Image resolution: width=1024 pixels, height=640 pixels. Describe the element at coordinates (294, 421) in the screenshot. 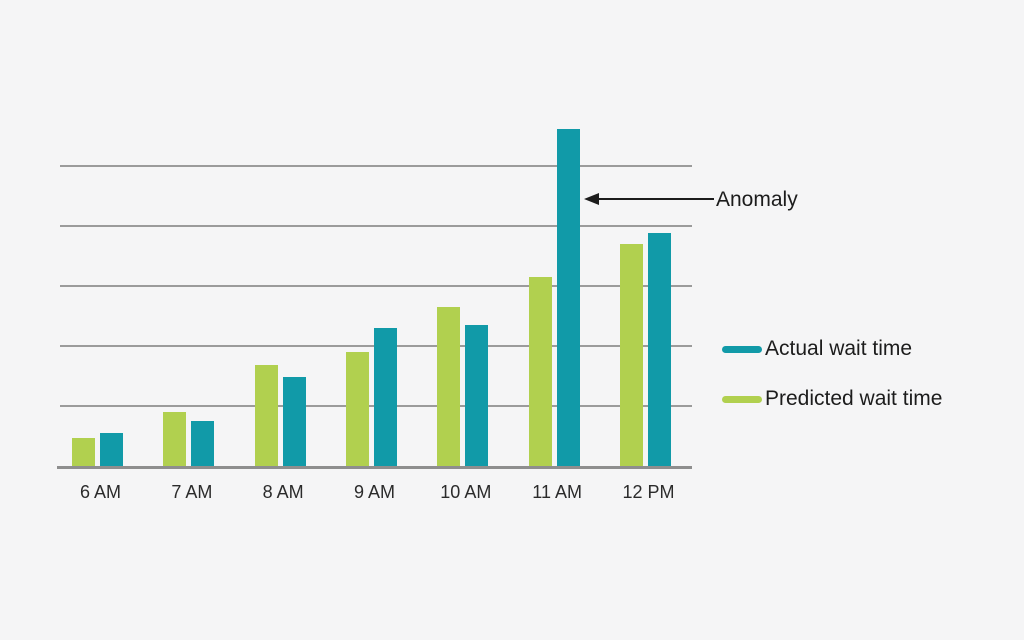

I see `bar-actual-8-am` at that location.